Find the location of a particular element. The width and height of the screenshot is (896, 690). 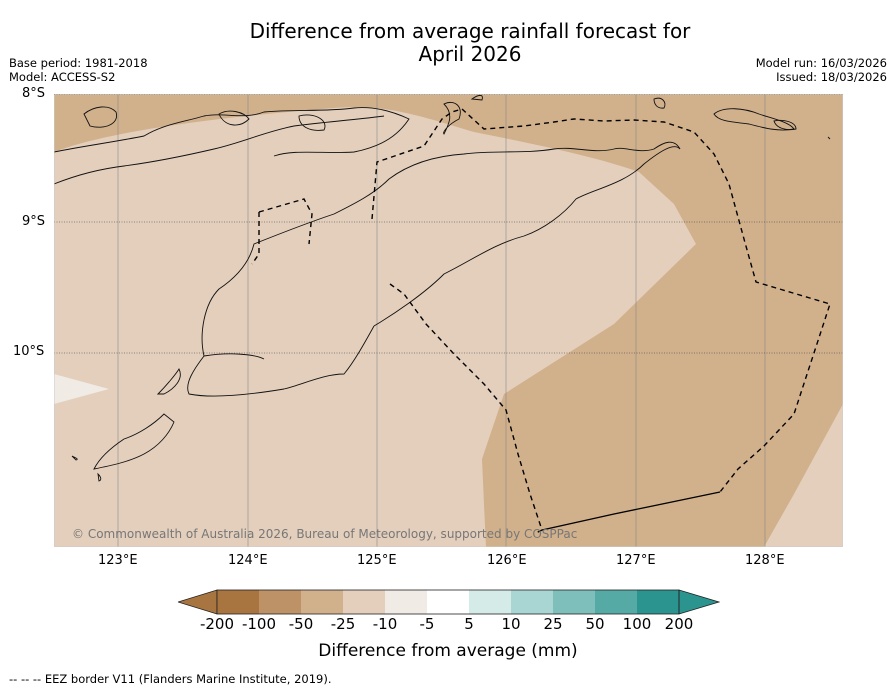

model-run: Model run: 16/03/2026 is located at coordinates (821, 63).